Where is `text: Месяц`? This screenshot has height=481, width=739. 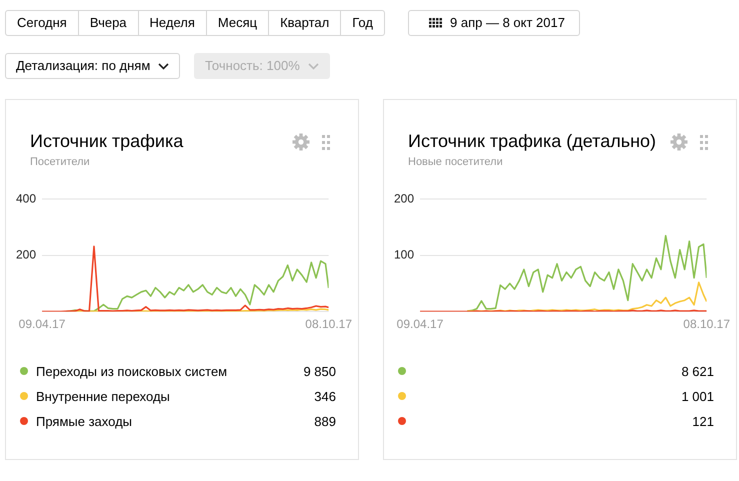 text: Месяц is located at coordinates (237, 23).